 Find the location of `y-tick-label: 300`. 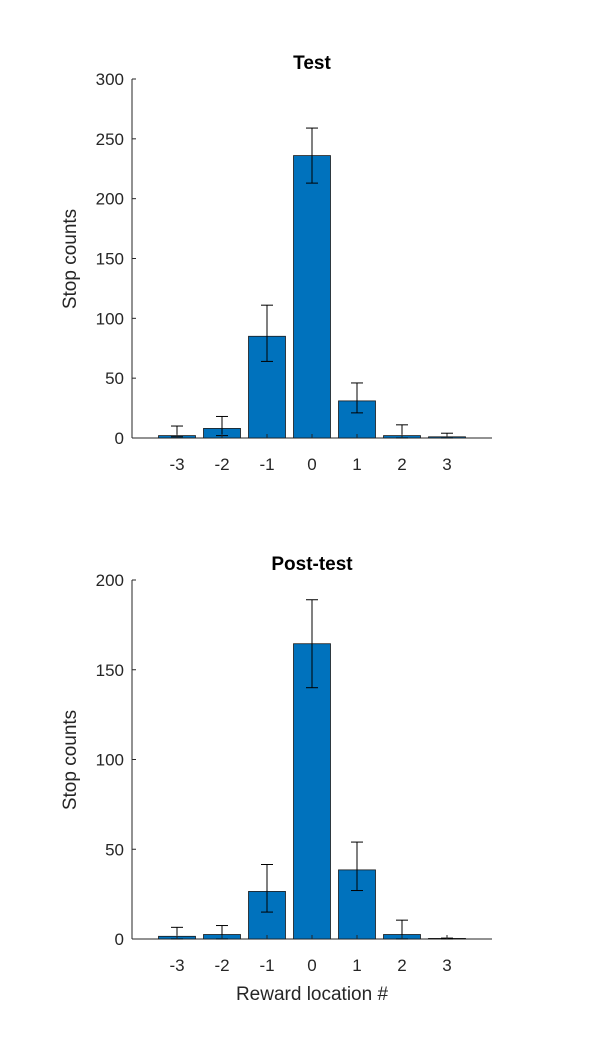

y-tick-label: 300 is located at coordinates (110, 79).